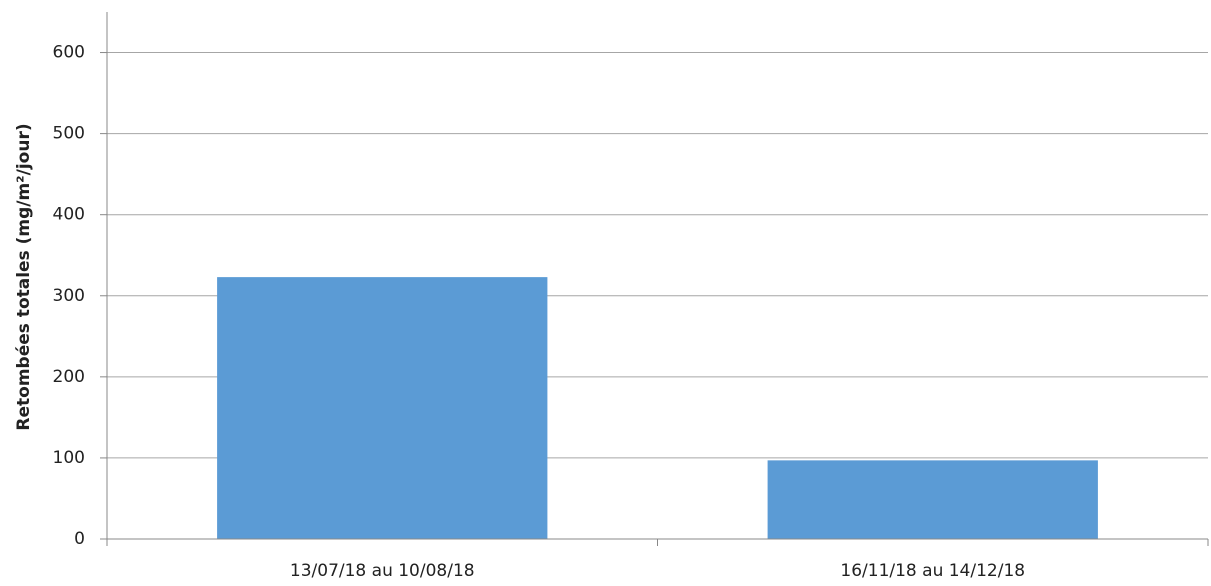  What do you see at coordinates (69, 53) in the screenshot?
I see `y-tick-label: 600` at bounding box center [69, 53].